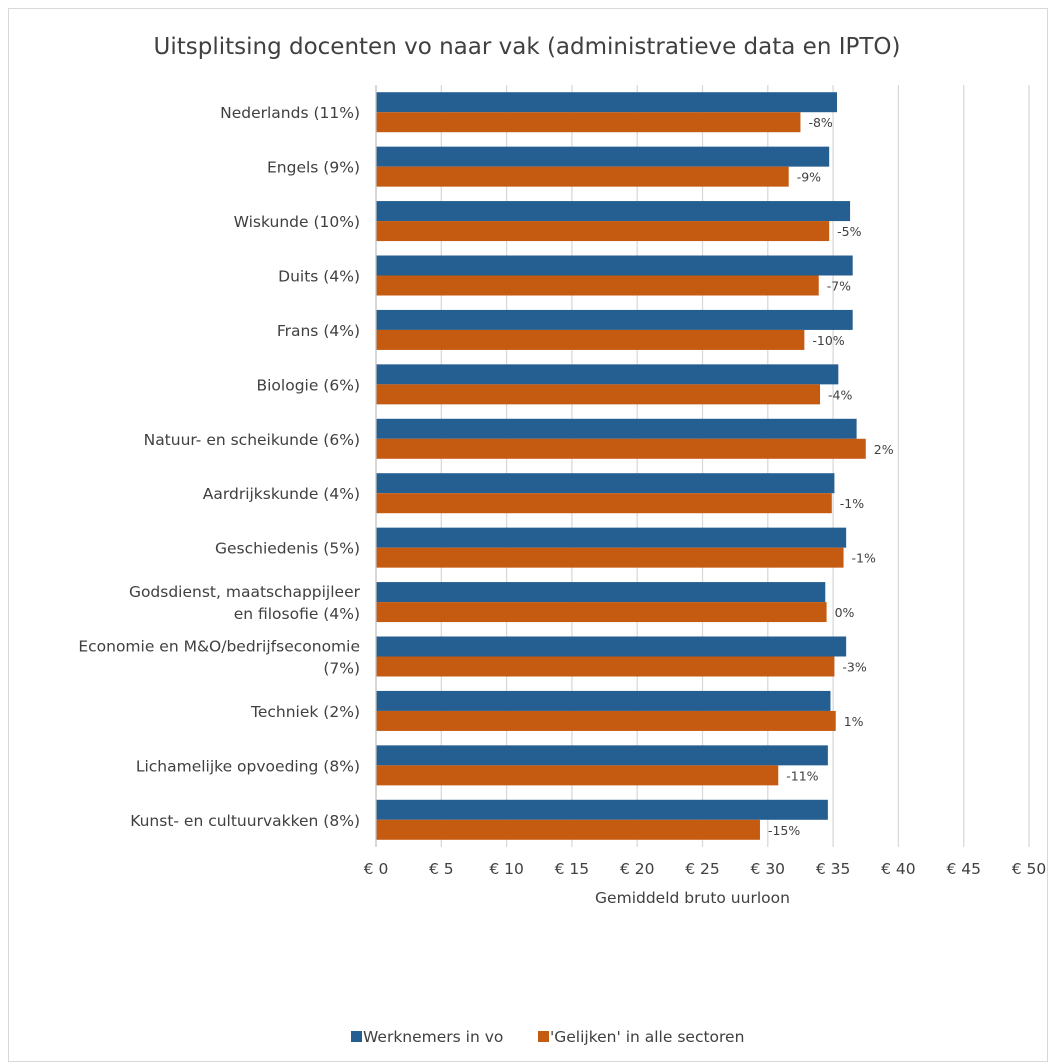  I want to click on x-tick-label: € 50, so click(1029, 869).